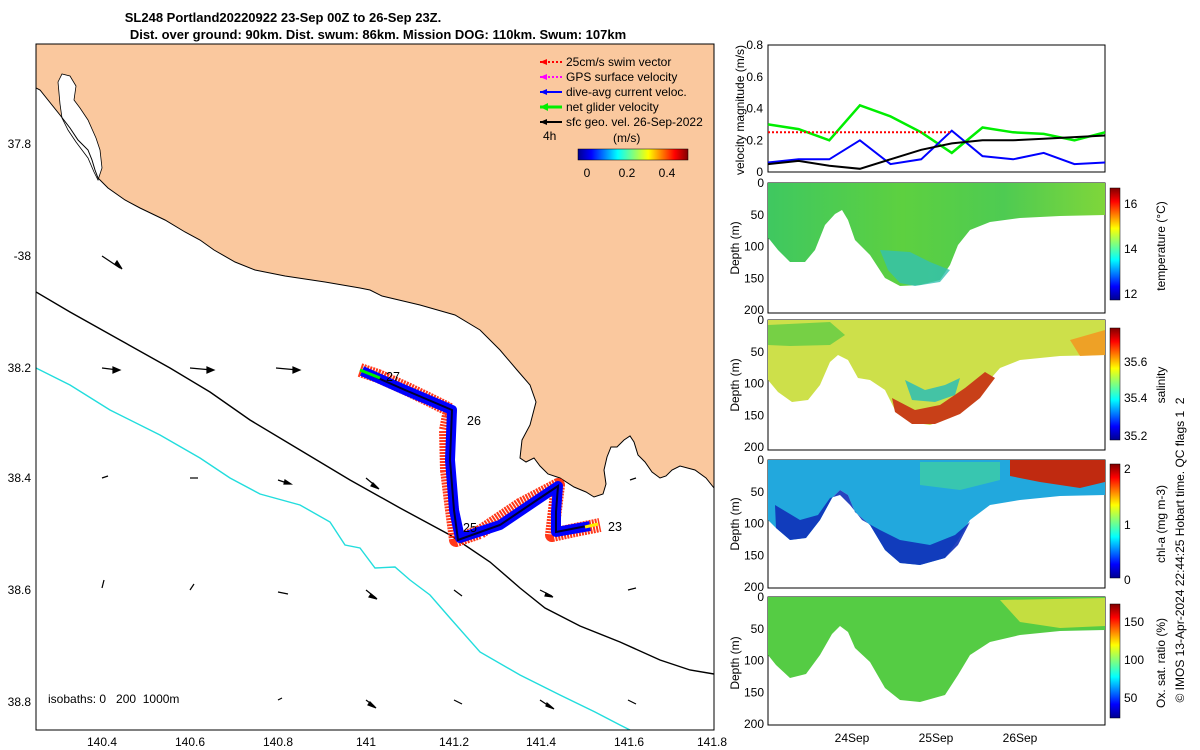 The width and height of the screenshot is (1200, 750). I want to click on depth-ticks-3: 0 50 100 150 200, so click(754, 523).